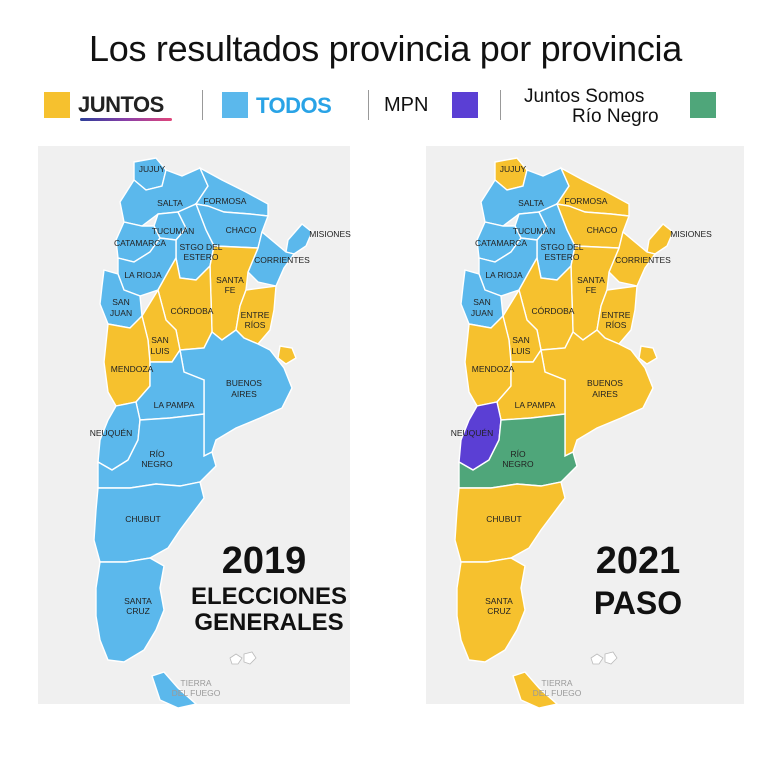 The height and width of the screenshot is (764, 771). I want to click on legend-swatch-todos, so click(235, 105).